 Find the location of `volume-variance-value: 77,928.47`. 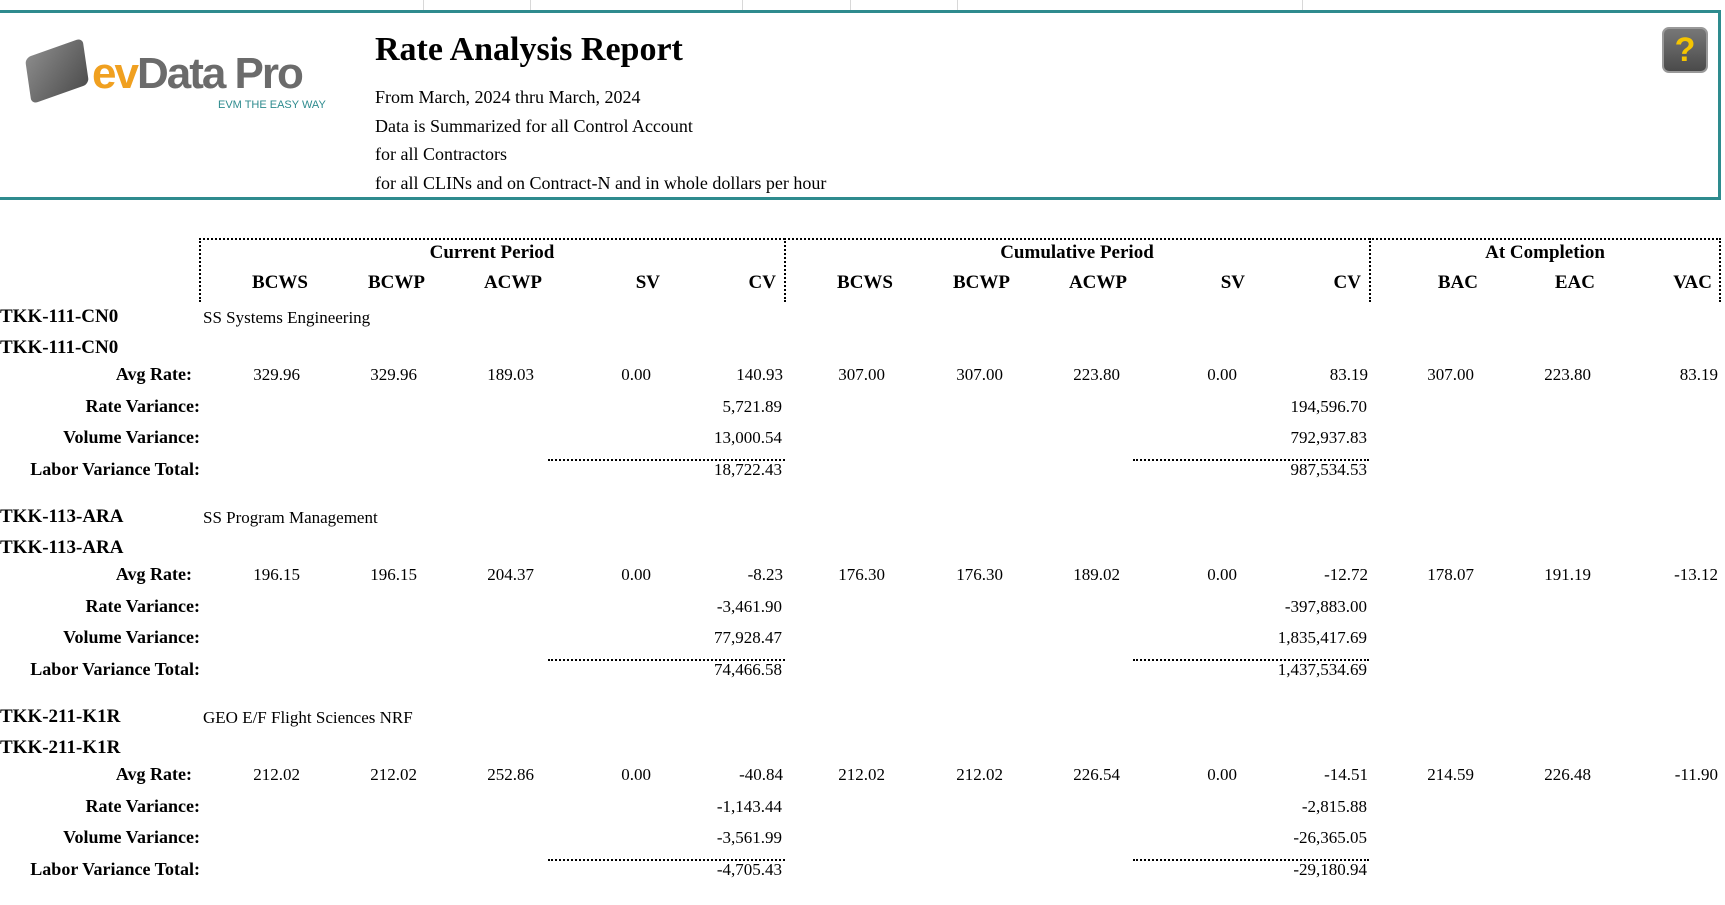

volume-variance-value: 77,928.47 is located at coordinates (748, 637).